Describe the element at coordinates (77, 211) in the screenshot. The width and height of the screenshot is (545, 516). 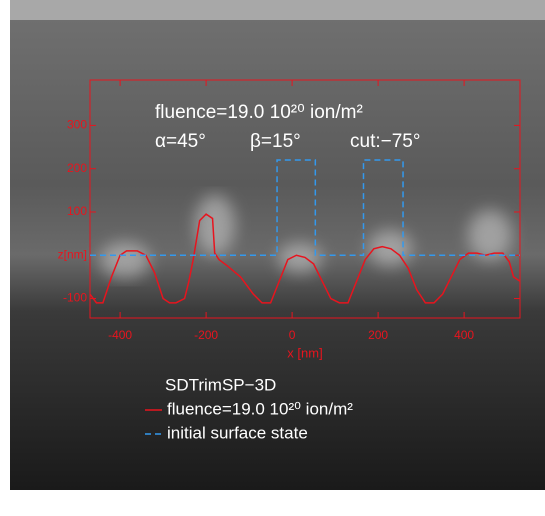
I see `y-tick-label: 100` at that location.